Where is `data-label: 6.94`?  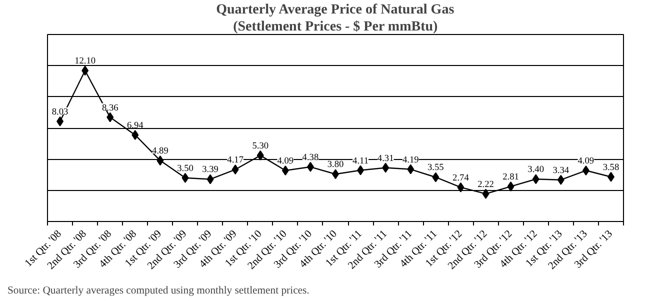 data-label: 6.94 is located at coordinates (135, 125).